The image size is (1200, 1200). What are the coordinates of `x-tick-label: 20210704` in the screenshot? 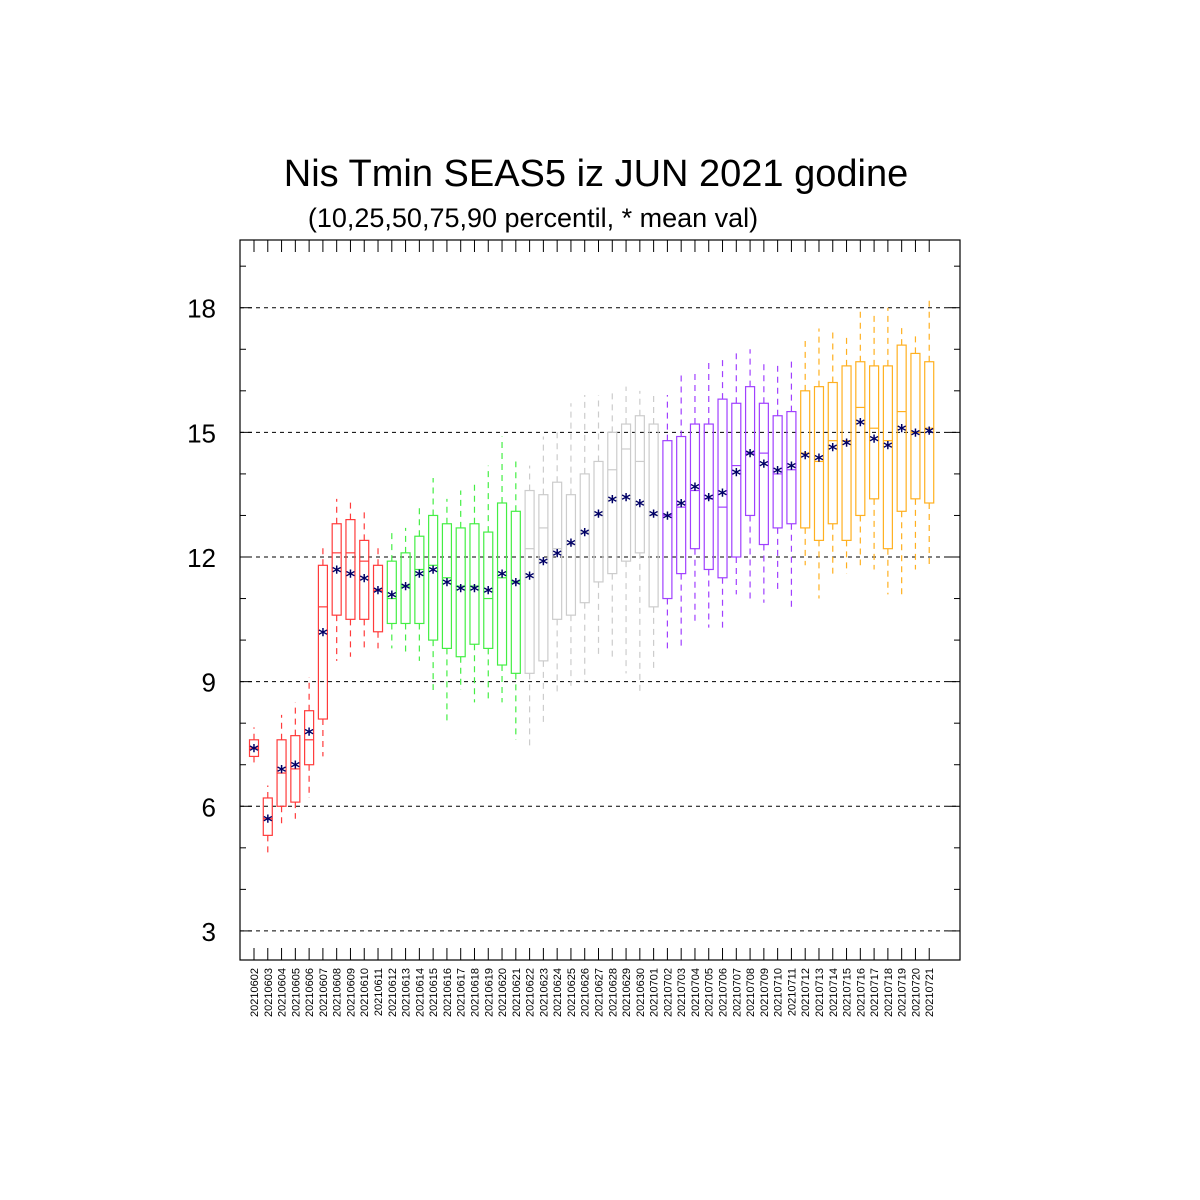 It's located at (696, 992).